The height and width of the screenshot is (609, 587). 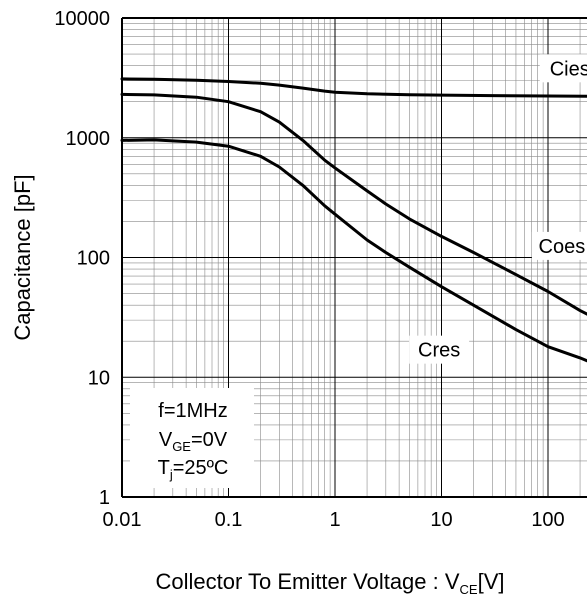 I want to click on series-label-cies: Cies, so click(x=568, y=69).